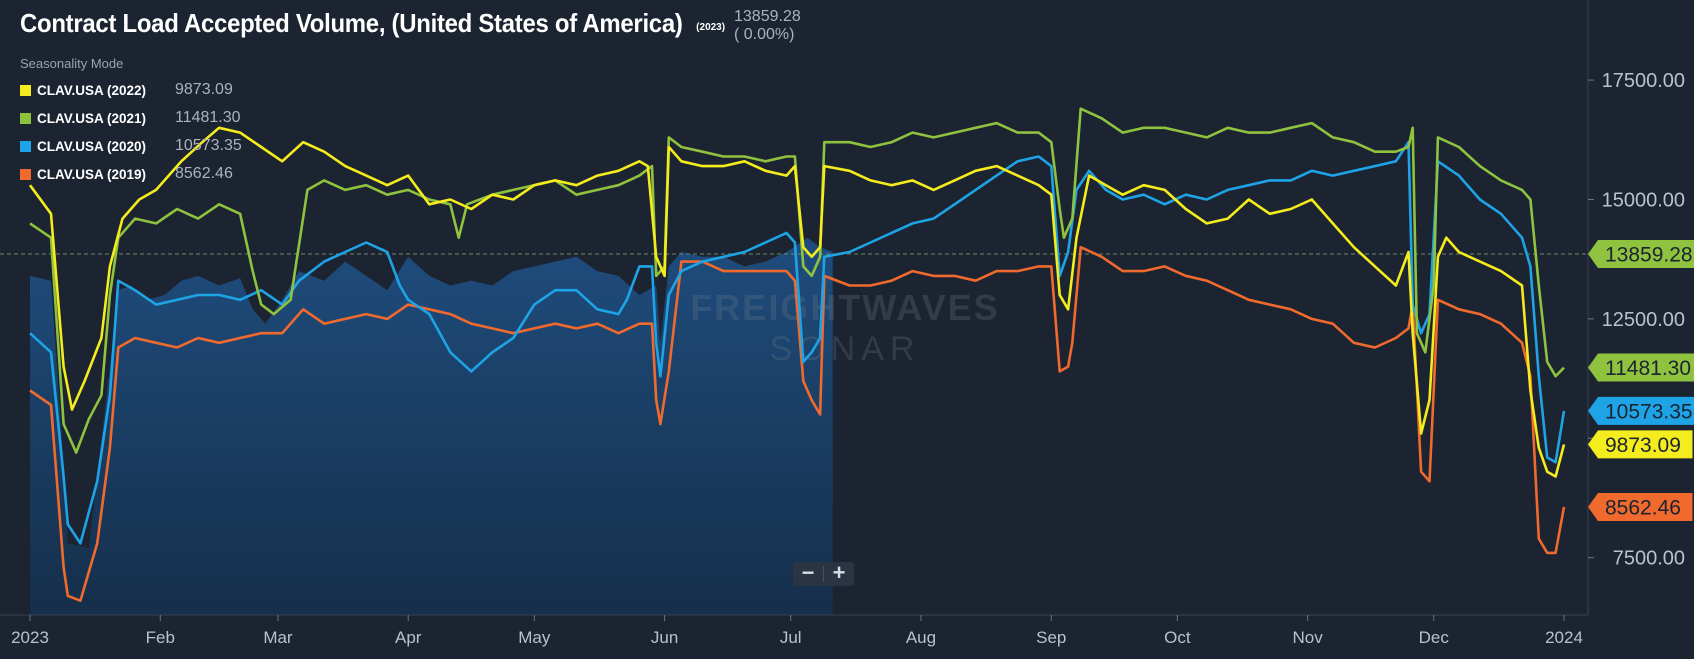 The width and height of the screenshot is (1694, 659). I want to click on y-tick-label: 15000.00, so click(1643, 200).